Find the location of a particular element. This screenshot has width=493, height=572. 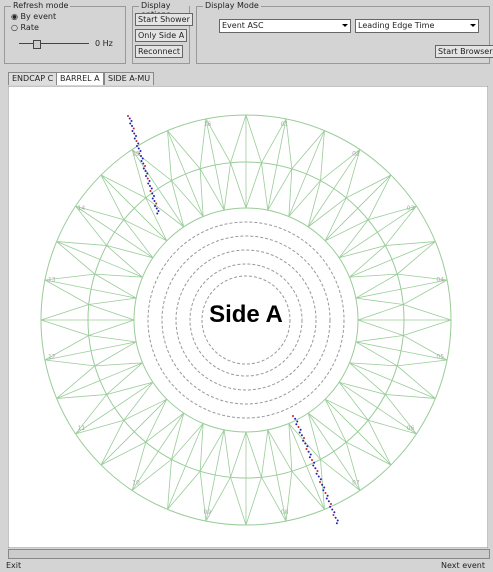

button: Start Browser is located at coordinates (464, 51).